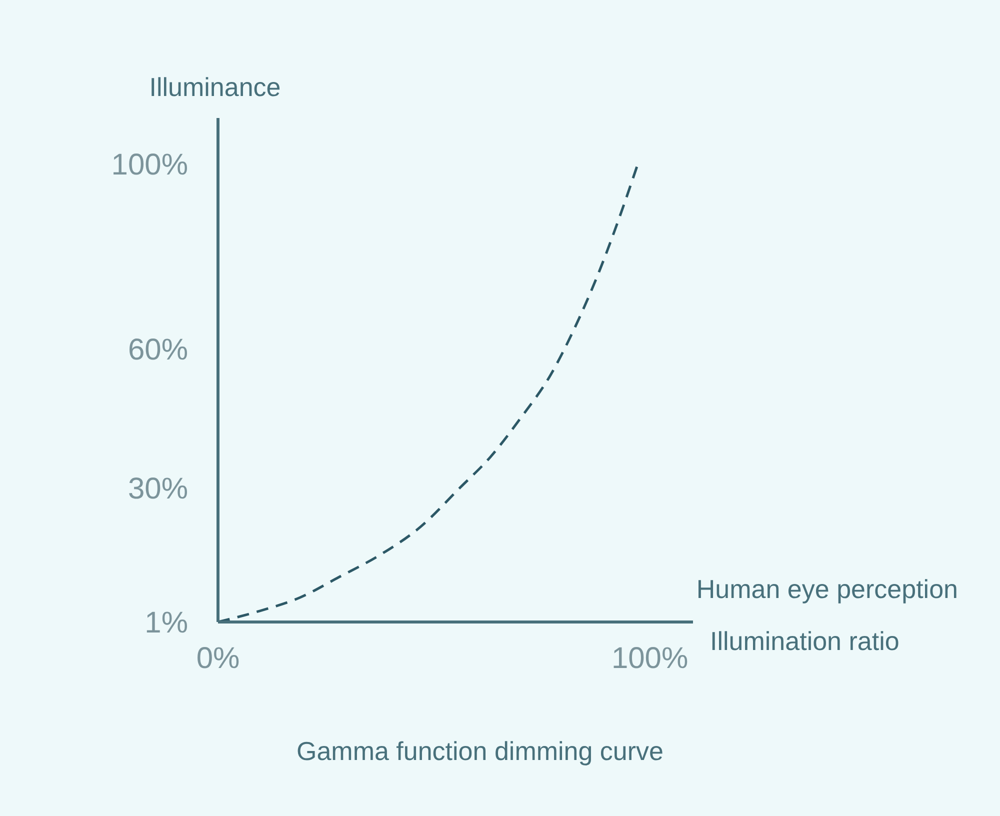 The image size is (1000, 816). I want to click on y-tick-label: 100%, so click(149, 165).